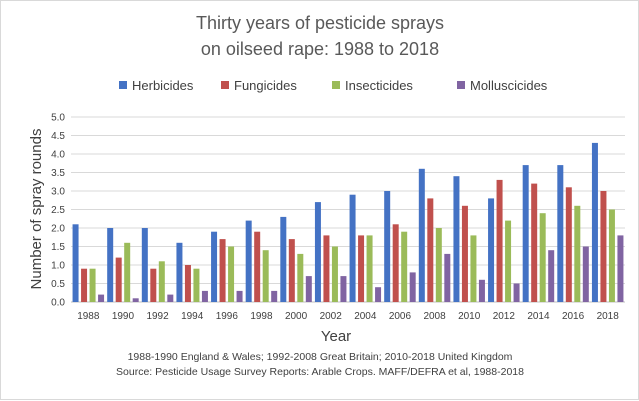  I want to click on y-tick-label: 4.5, so click(58, 136).